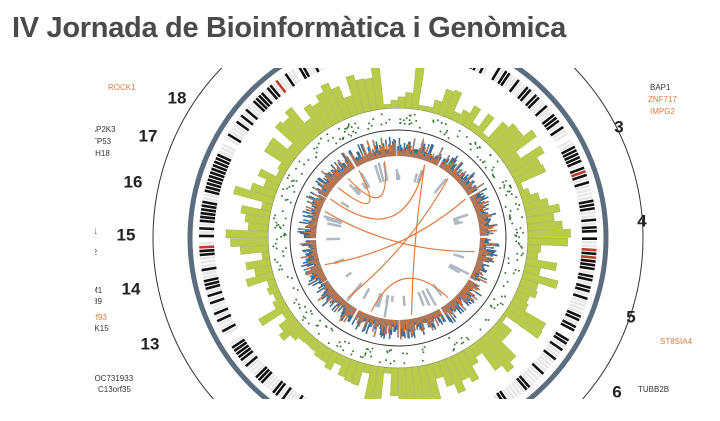 The image size is (720, 421). What do you see at coordinates (354, 187) in the screenshot?
I see `link-curve` at bounding box center [354, 187].